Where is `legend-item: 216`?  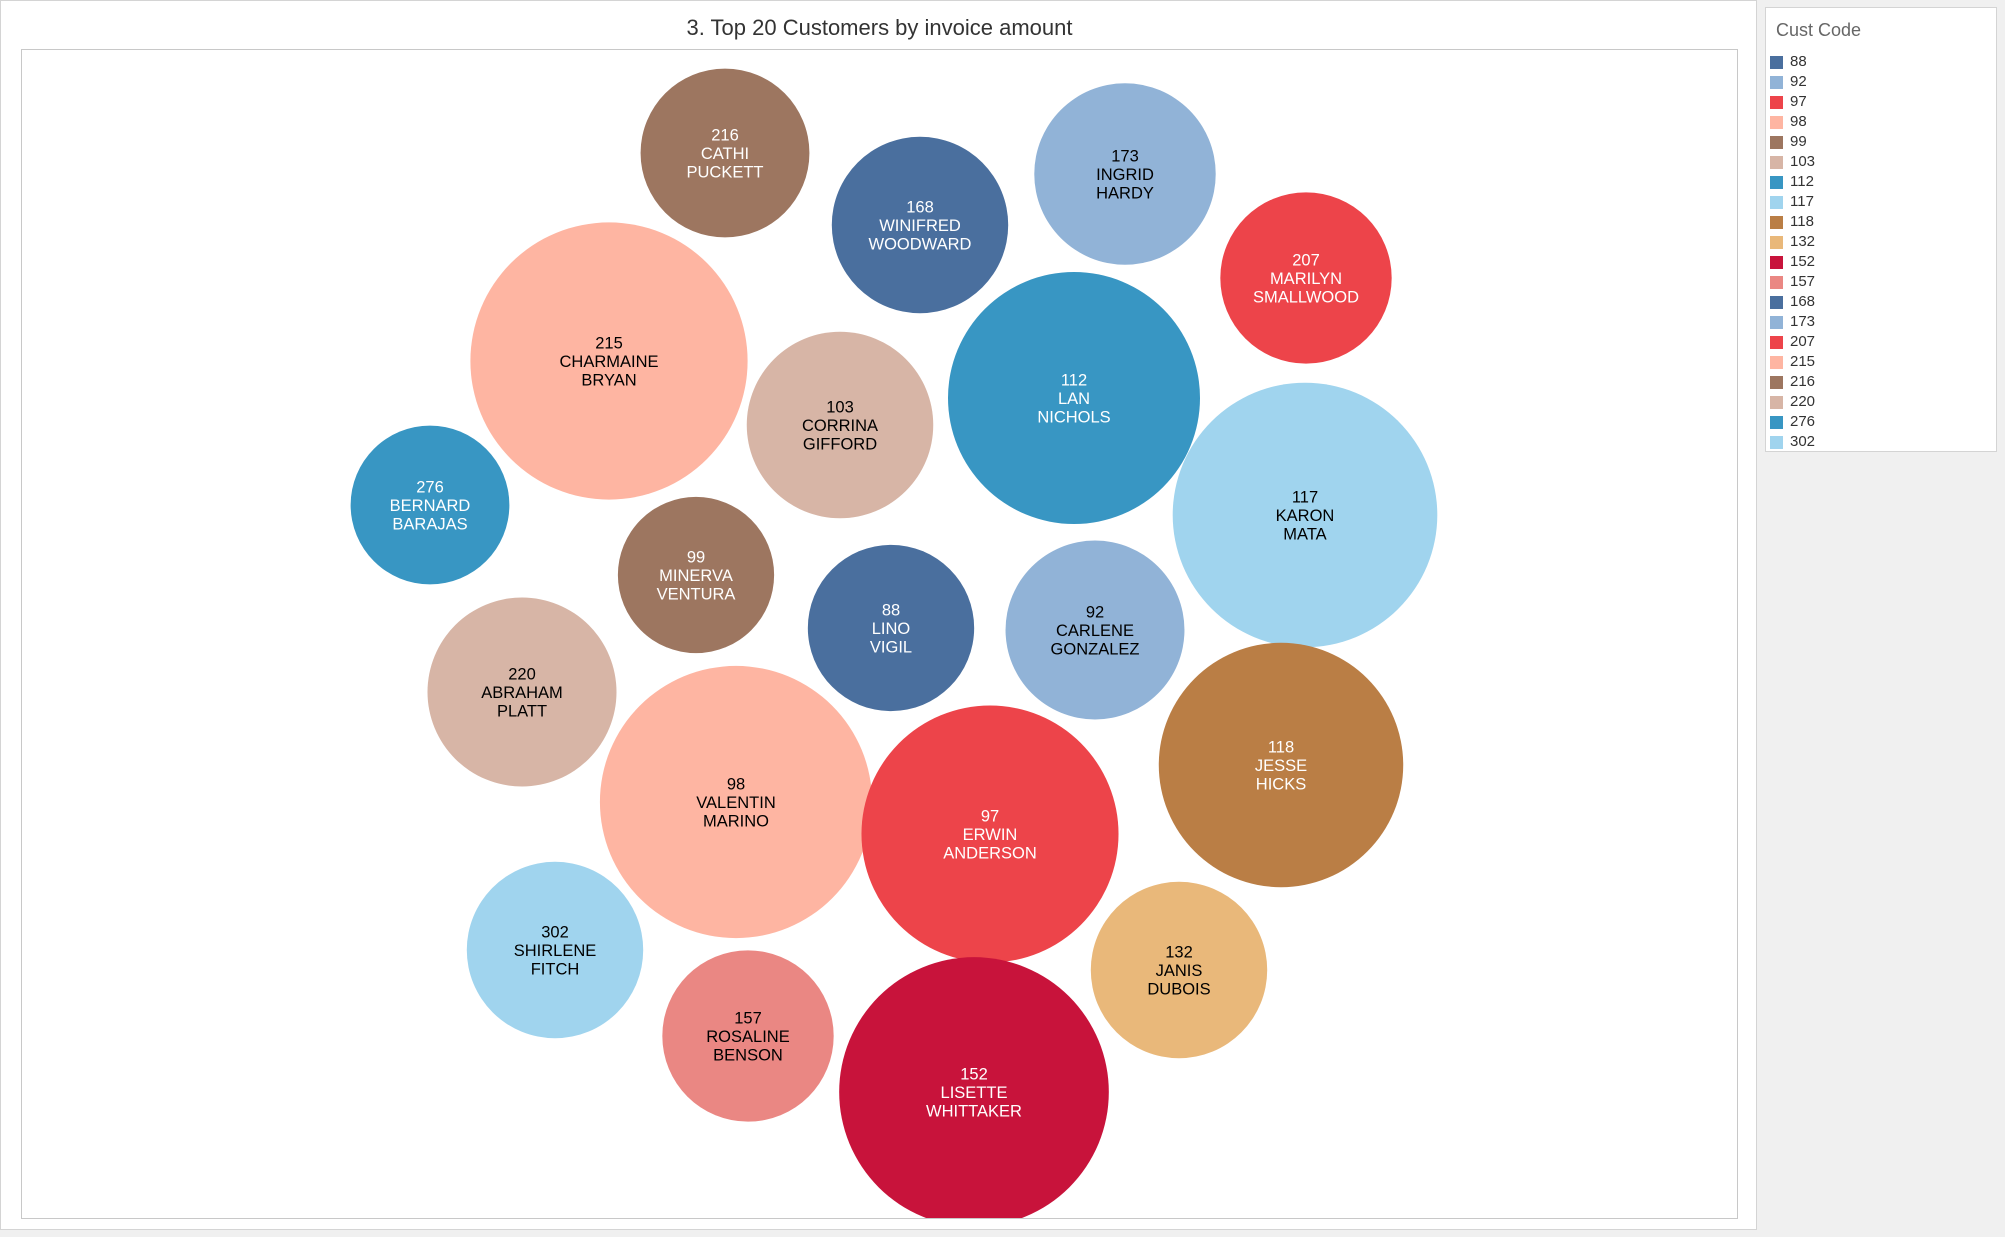 legend-item: 216 is located at coordinates (1792, 382).